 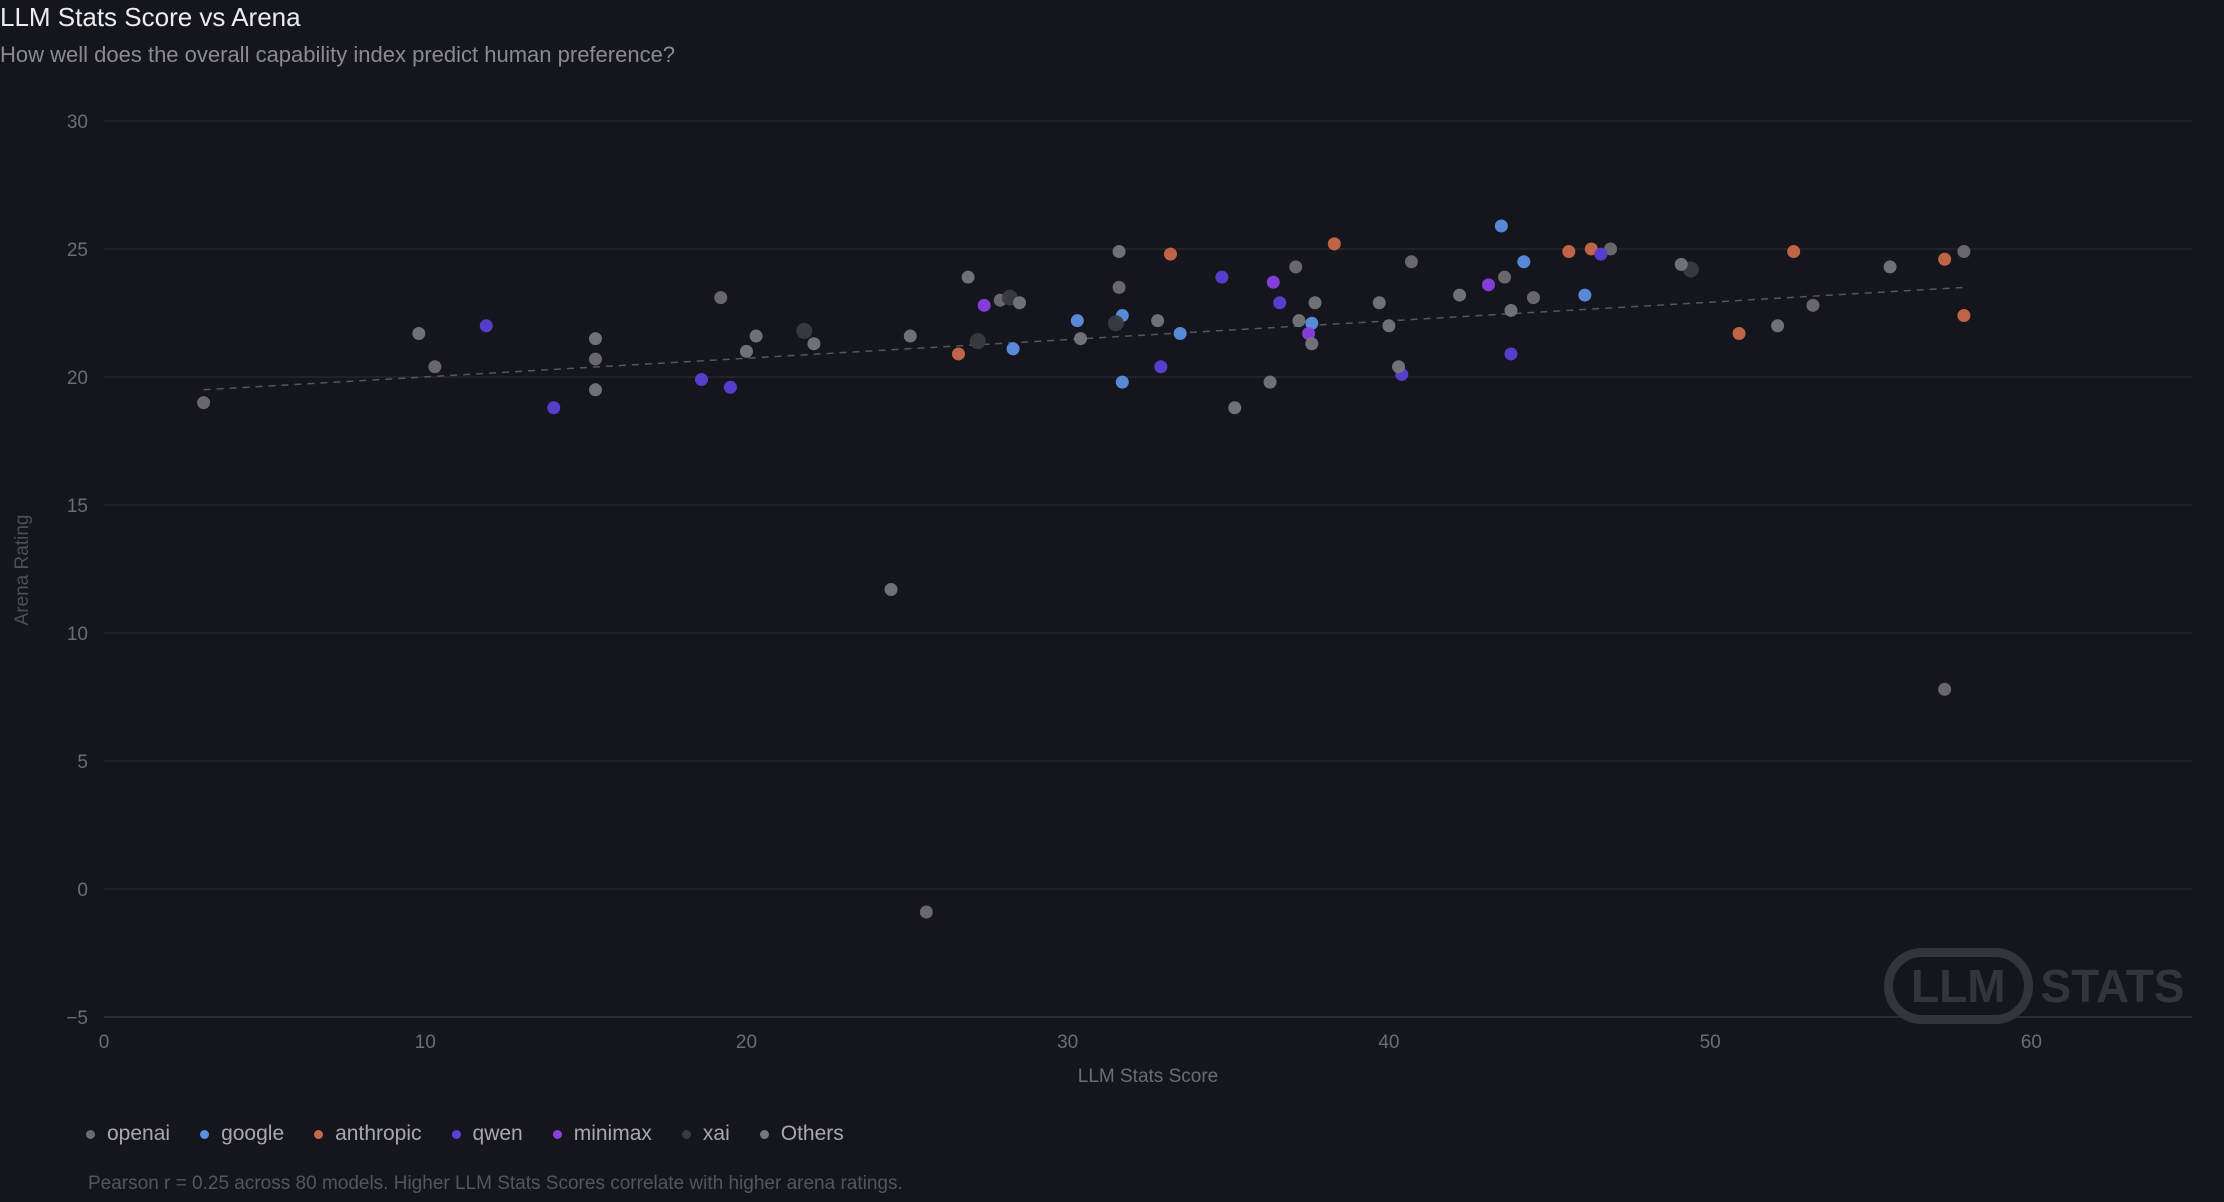 I want to click on x-tick-label: 60, so click(x=2031, y=1042).